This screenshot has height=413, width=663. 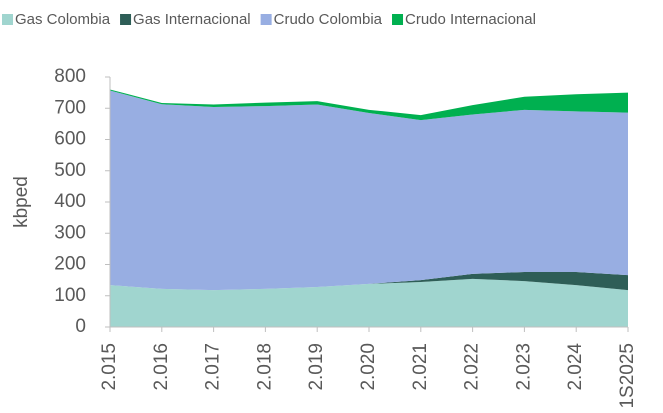 What do you see at coordinates (264, 367) in the screenshot?
I see `x-tick-label: 2.018` at bounding box center [264, 367].